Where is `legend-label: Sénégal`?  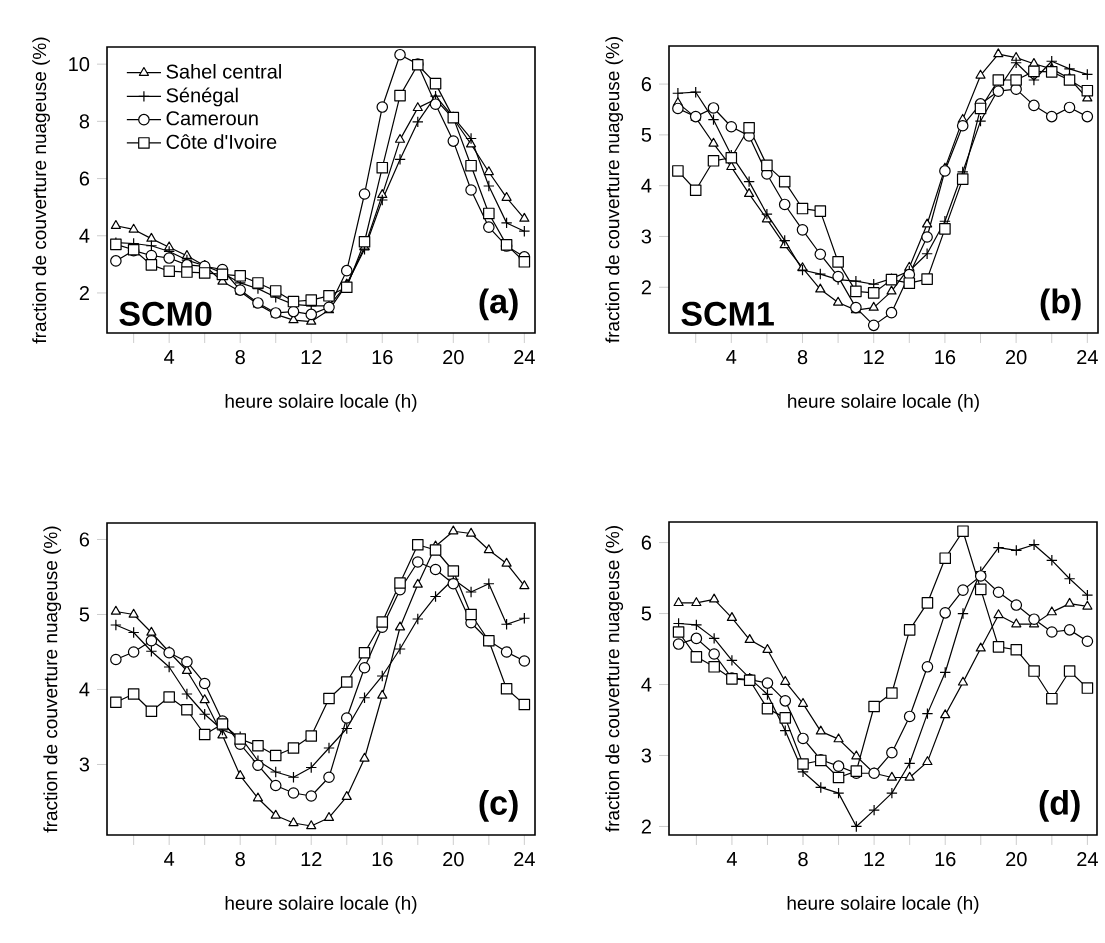 legend-label: Sénégal is located at coordinates (202, 97).